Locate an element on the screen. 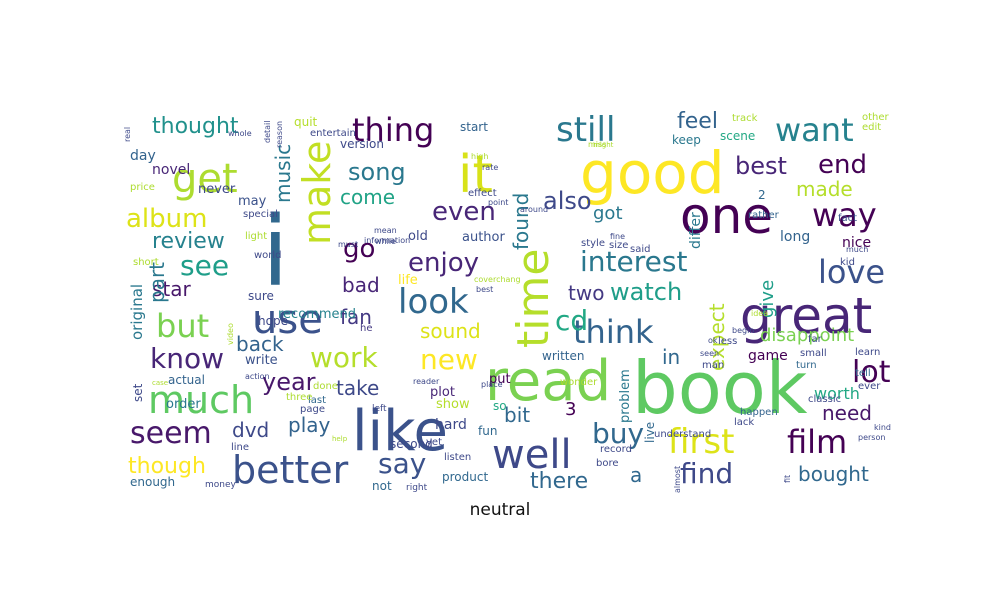  word-reader-183: reader is located at coordinates (426, 381).